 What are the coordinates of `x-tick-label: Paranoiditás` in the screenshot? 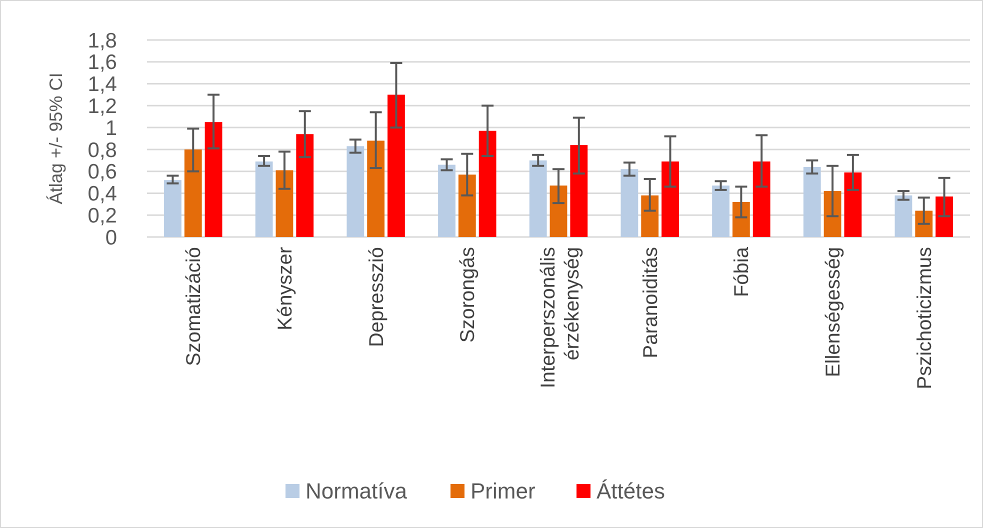 It's located at (651, 302).